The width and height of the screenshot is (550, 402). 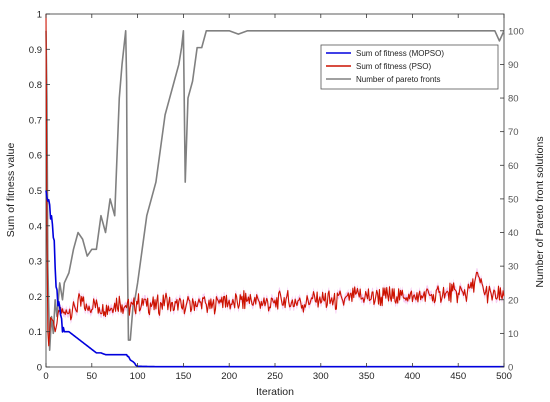 I want to click on x-tick-label: 450, so click(x=458, y=376).